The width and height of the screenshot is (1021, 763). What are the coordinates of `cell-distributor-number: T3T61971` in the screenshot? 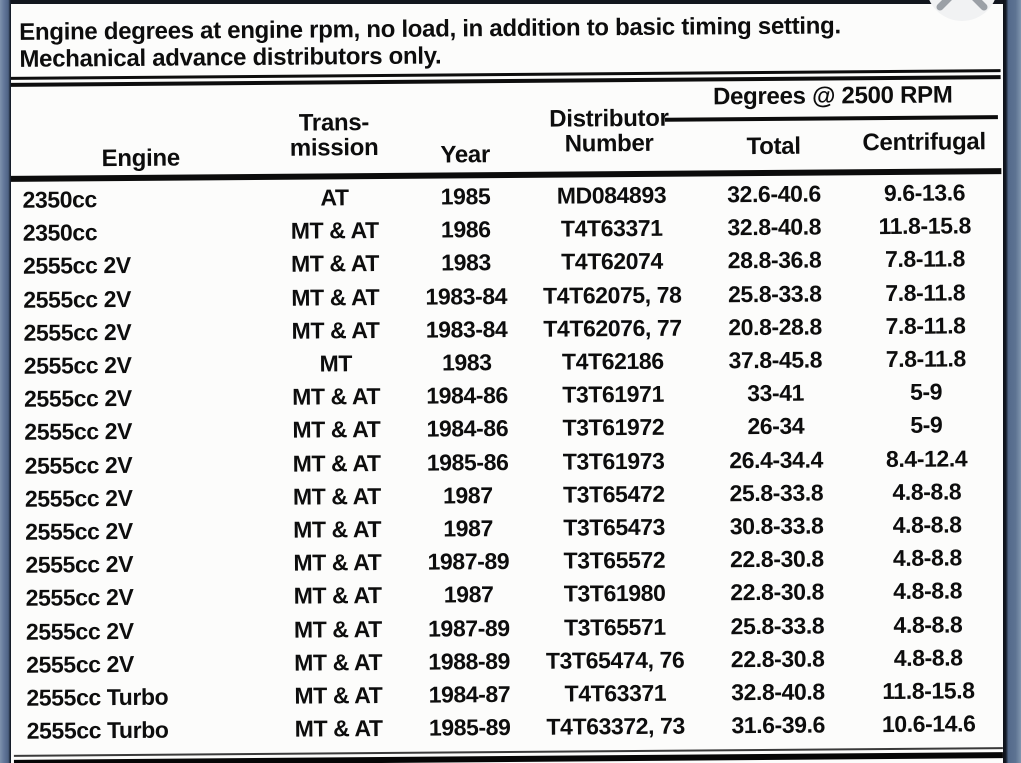 It's located at (613, 394).